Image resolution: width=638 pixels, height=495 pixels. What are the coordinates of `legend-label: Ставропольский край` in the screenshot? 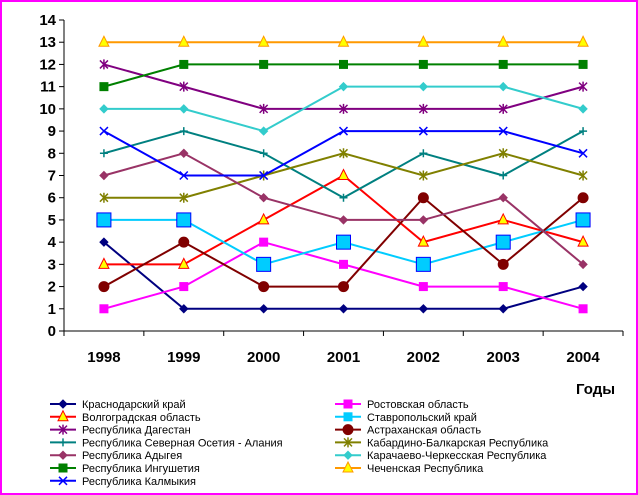 It's located at (422, 418).